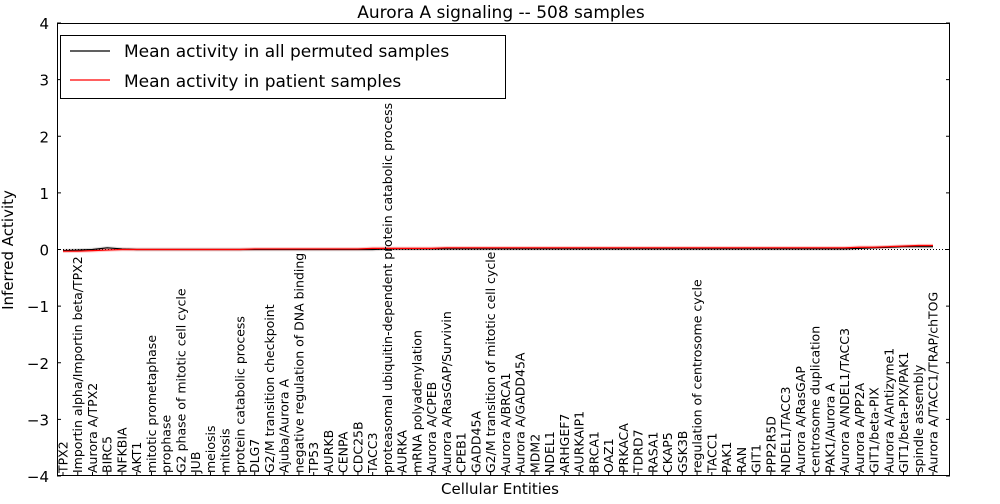 The image size is (1000, 504). Describe the element at coordinates (44, 24) in the screenshot. I see `y-tick-label: 4` at that location.